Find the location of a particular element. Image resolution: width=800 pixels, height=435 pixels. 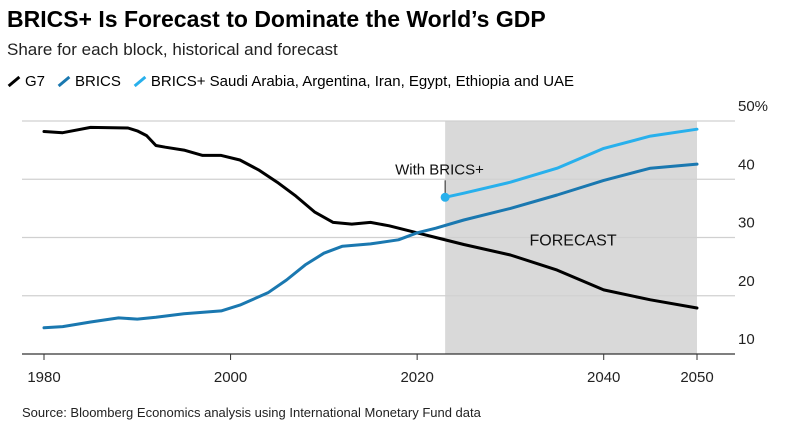

y-tick-label: 40 is located at coordinates (746, 164).